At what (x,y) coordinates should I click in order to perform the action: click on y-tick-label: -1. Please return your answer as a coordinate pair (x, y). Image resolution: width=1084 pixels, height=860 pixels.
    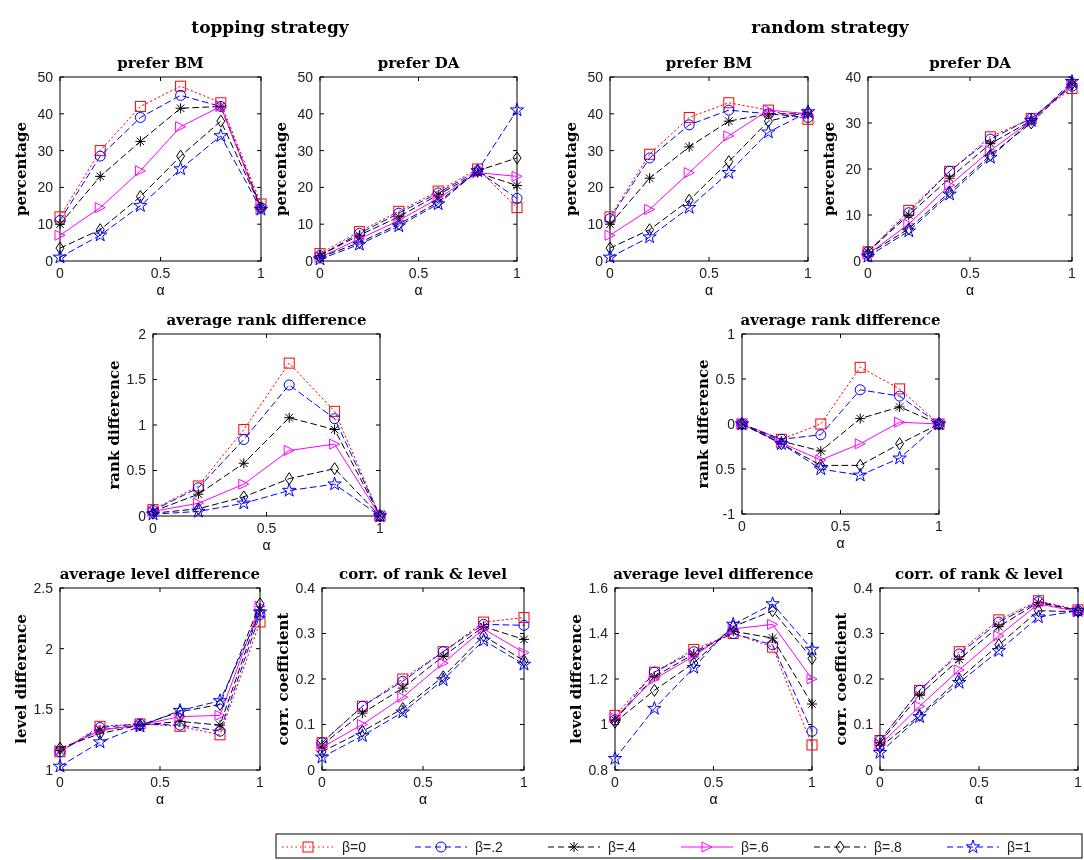
    Looking at the image, I should click on (729, 513).